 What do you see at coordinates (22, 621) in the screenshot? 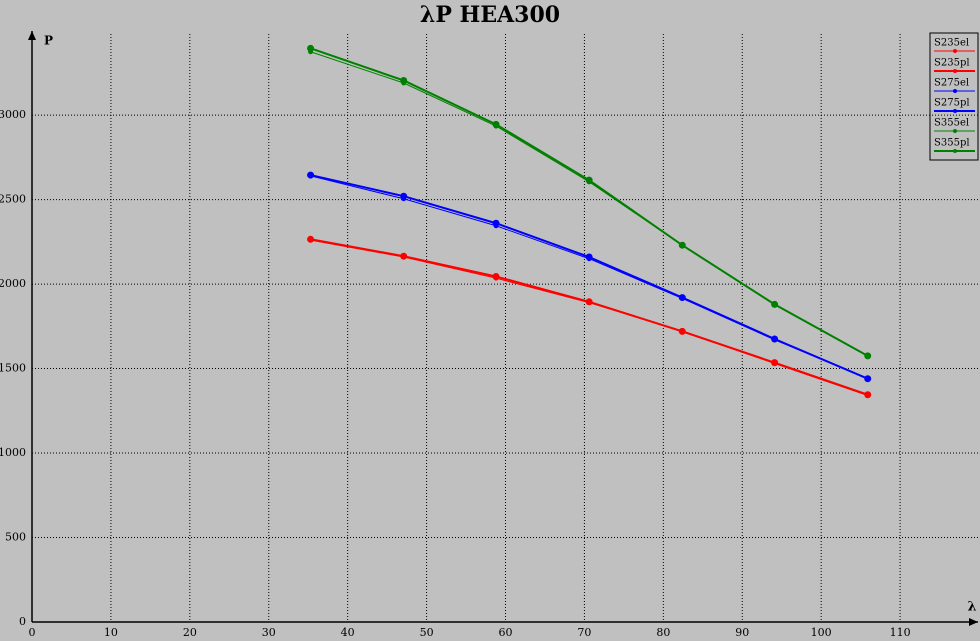
I see `y-tick-label: 0` at bounding box center [22, 621].